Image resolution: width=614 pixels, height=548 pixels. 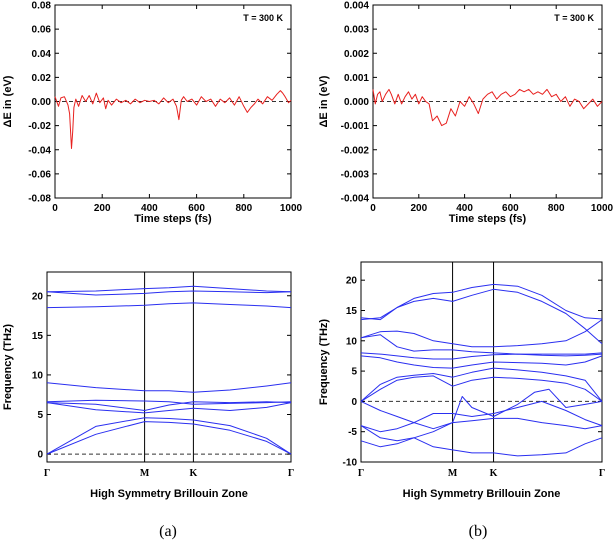 I want to click on y-tick-label: 0.06, so click(x=42, y=30).